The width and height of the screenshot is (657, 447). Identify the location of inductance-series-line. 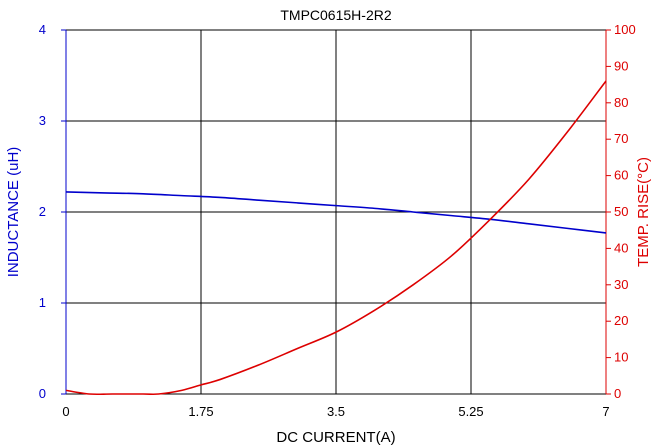
(336, 212).